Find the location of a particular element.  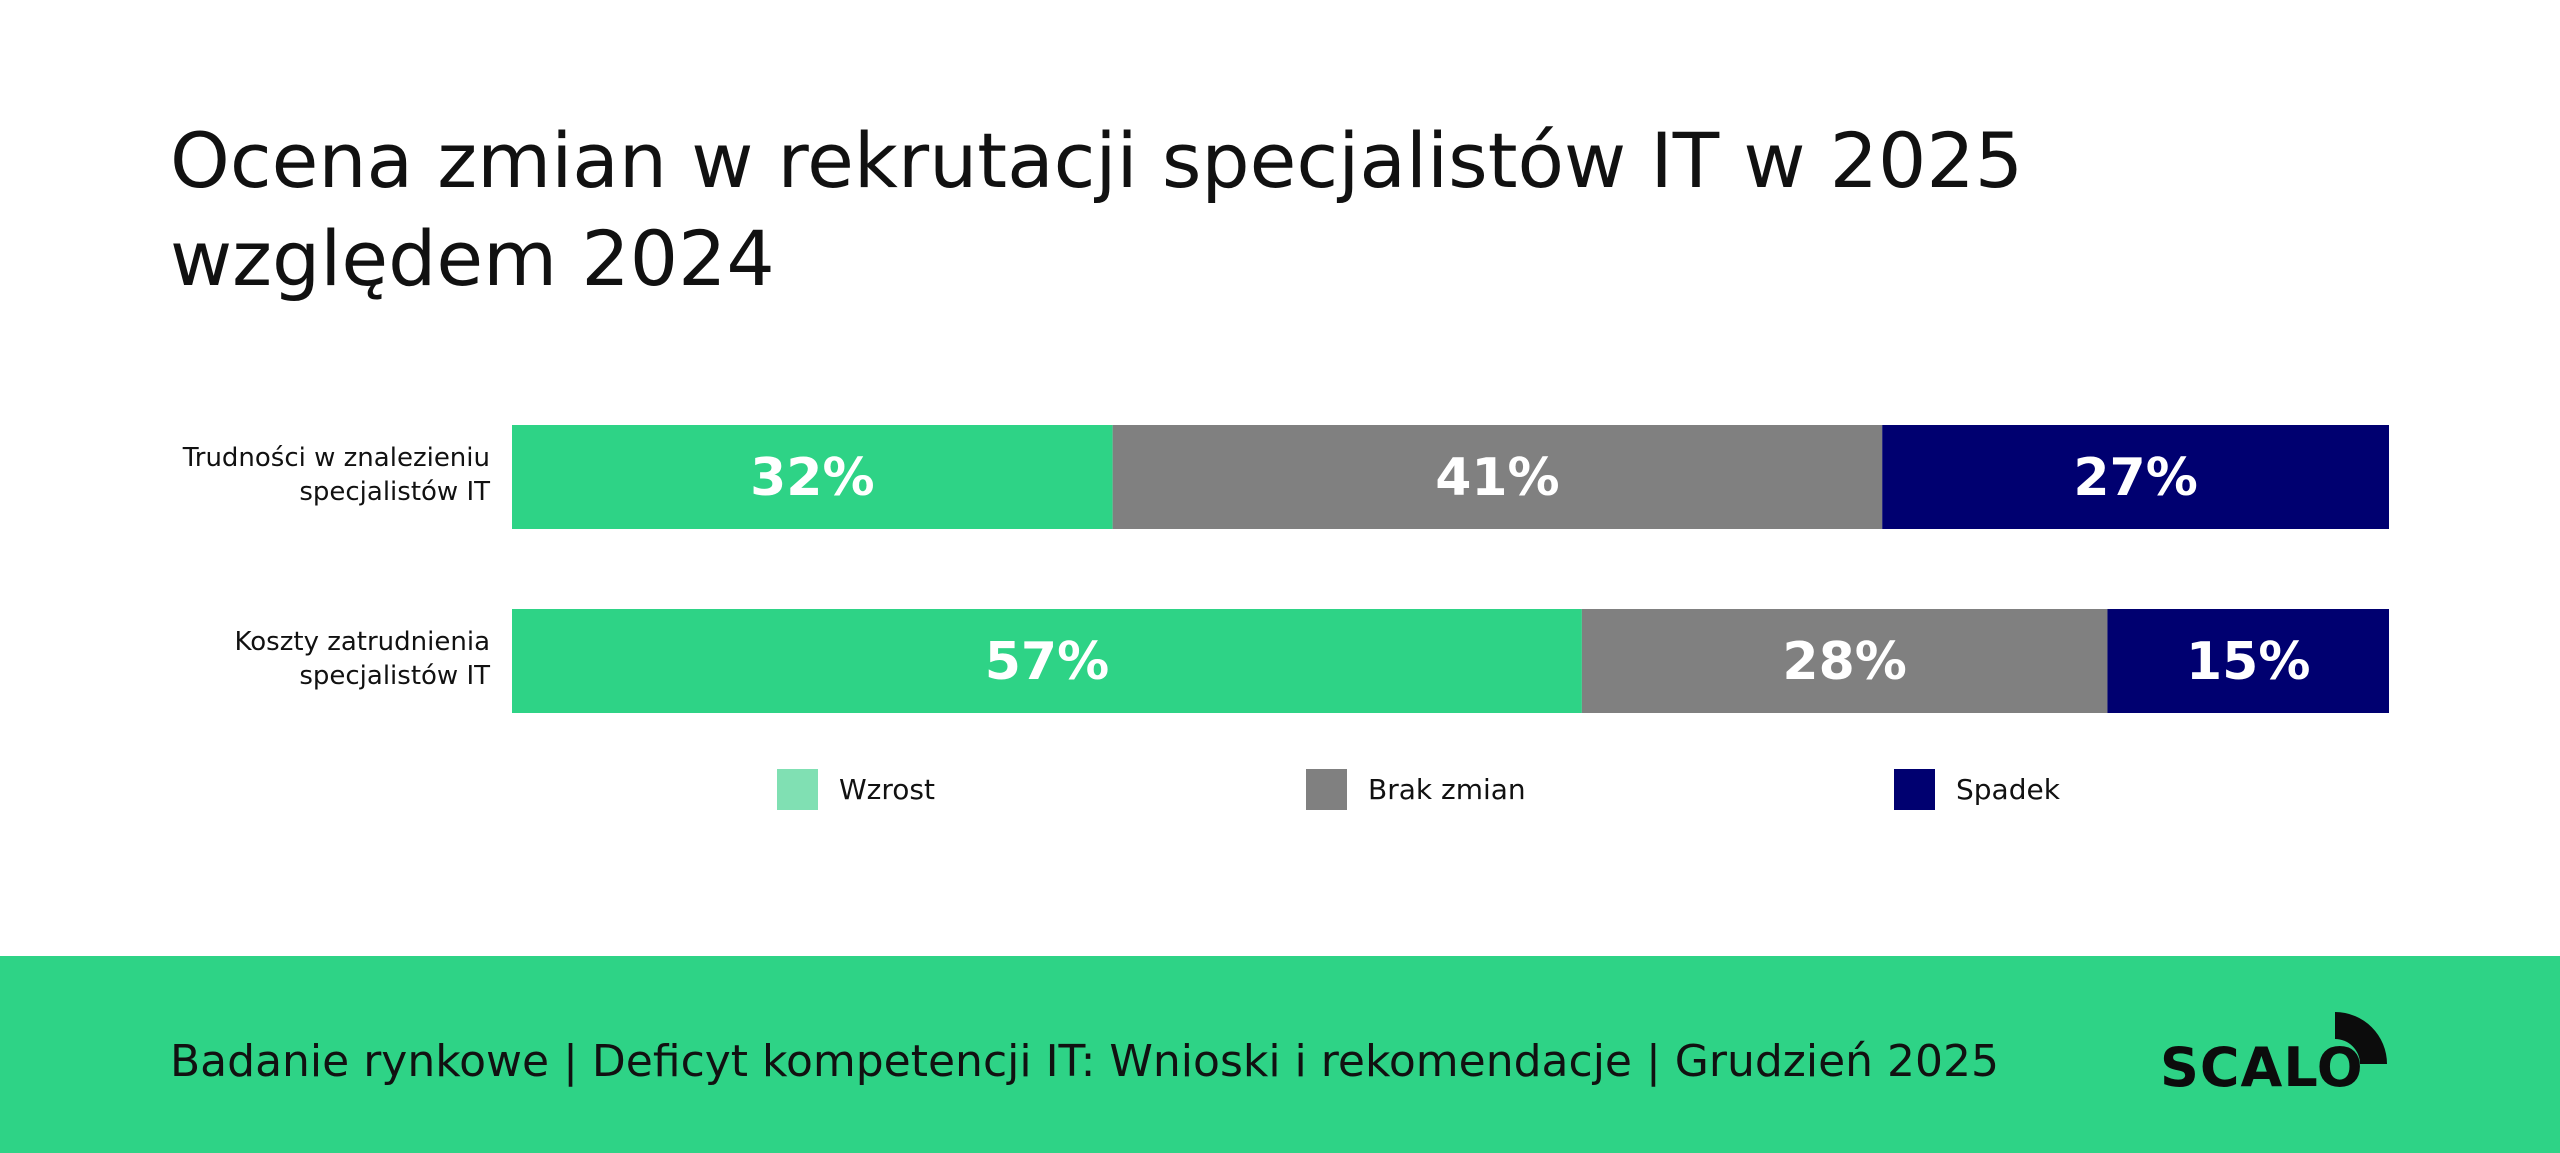

data-label: 15% is located at coordinates (2248, 662).